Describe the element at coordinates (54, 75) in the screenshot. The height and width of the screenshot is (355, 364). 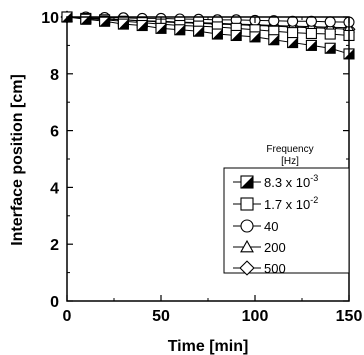
I see `y-tick-label: 8` at that location.